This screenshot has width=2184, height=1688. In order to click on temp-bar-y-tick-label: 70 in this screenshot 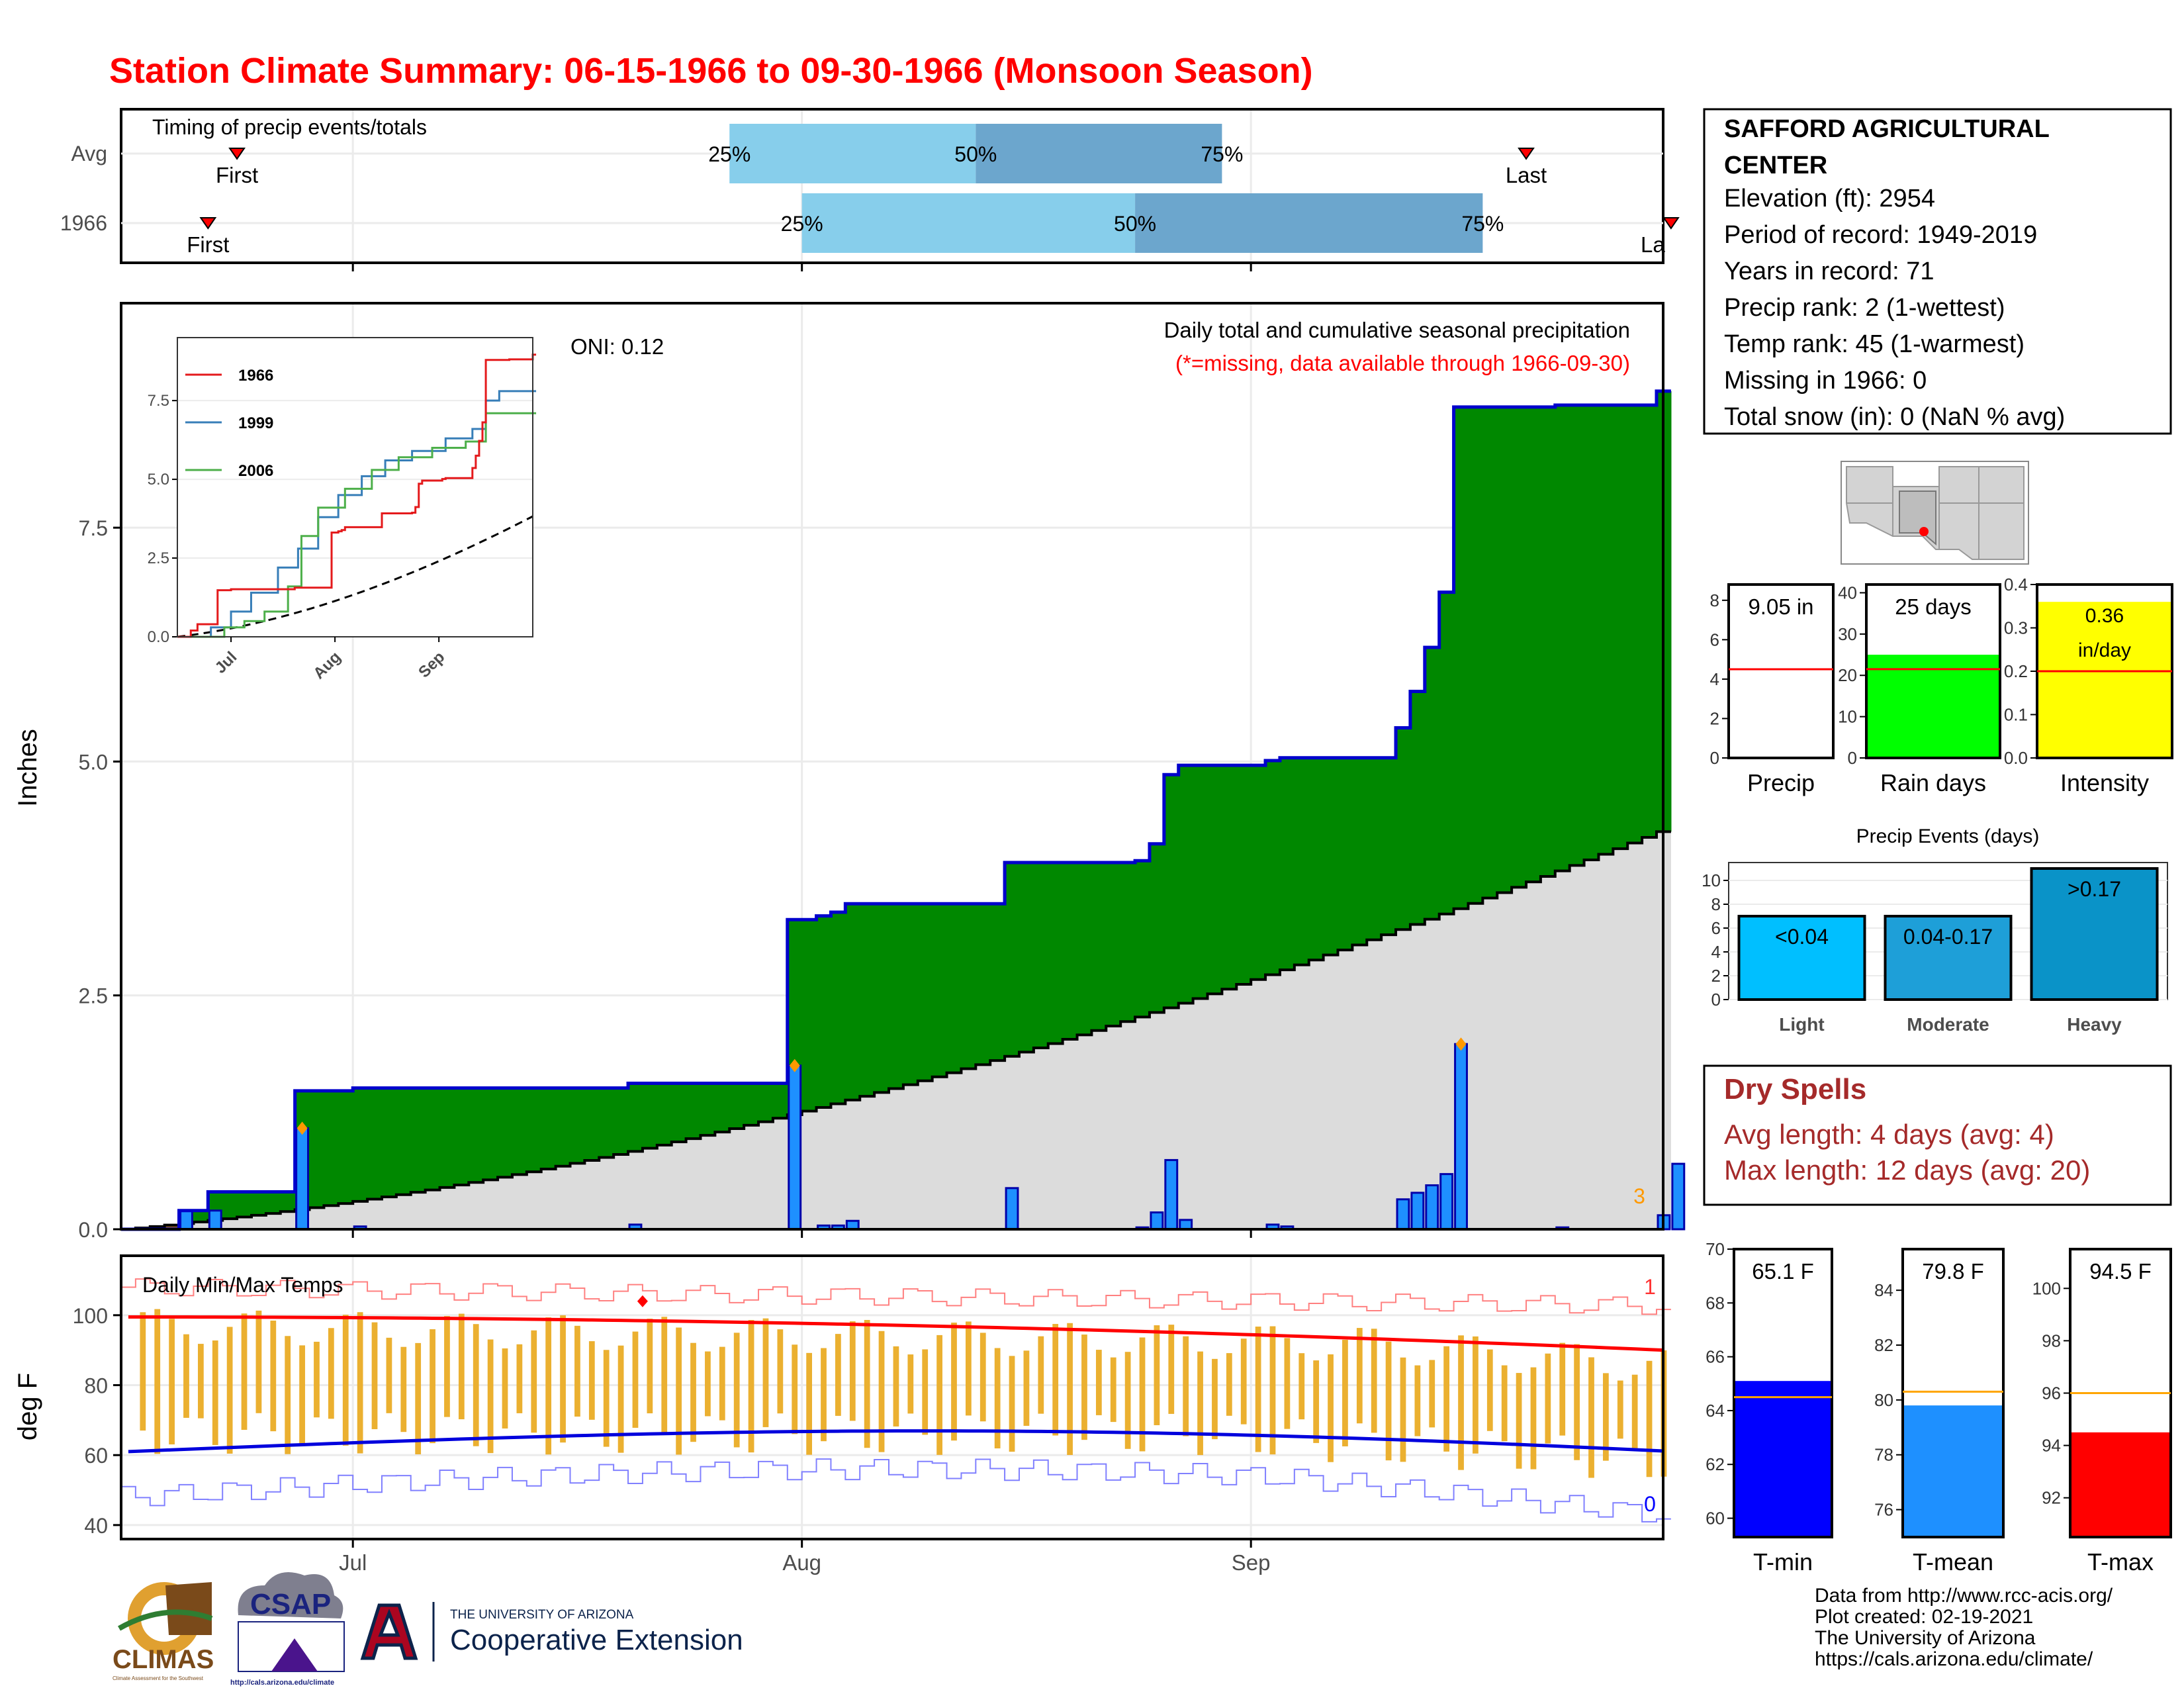, I will do `click(1715, 1249)`.